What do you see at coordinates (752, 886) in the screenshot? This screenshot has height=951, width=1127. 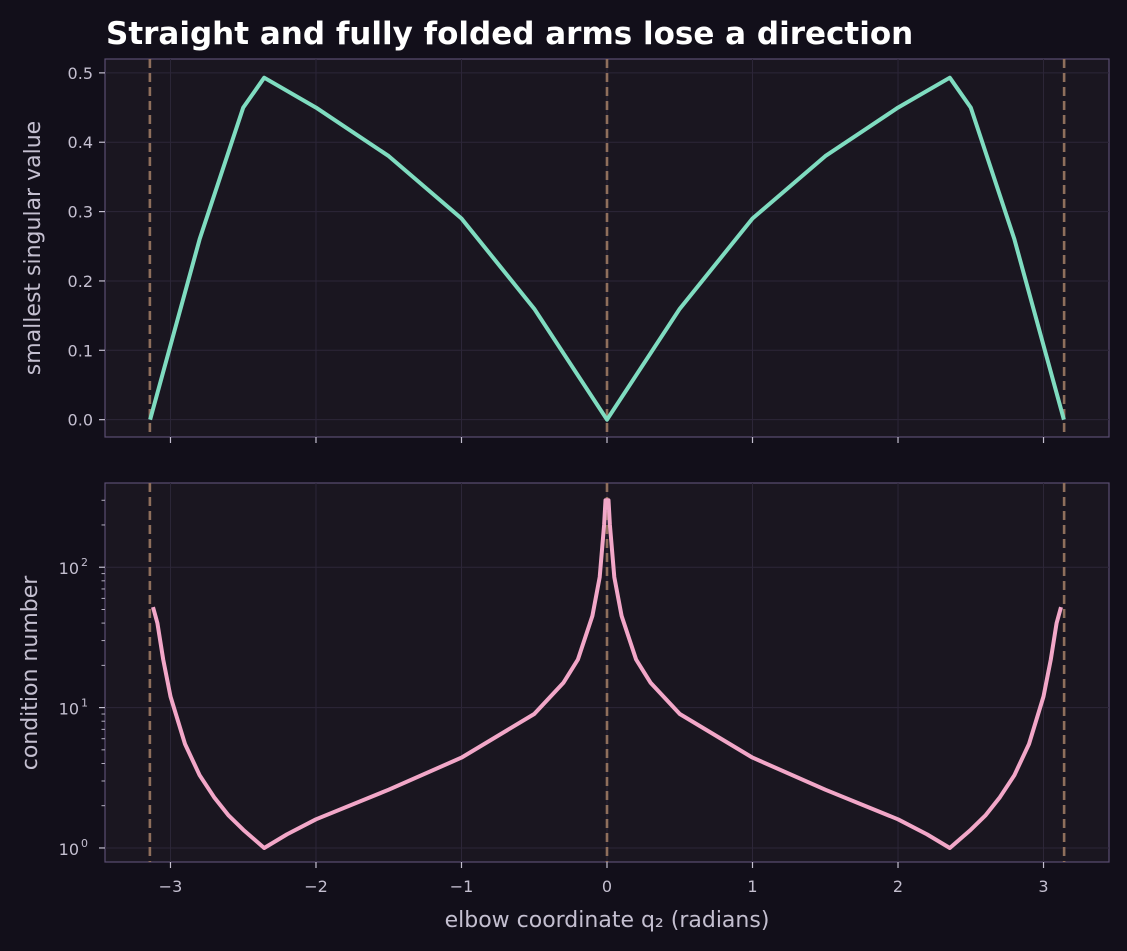 I see `bottom-x-tick-label: 1` at bounding box center [752, 886].